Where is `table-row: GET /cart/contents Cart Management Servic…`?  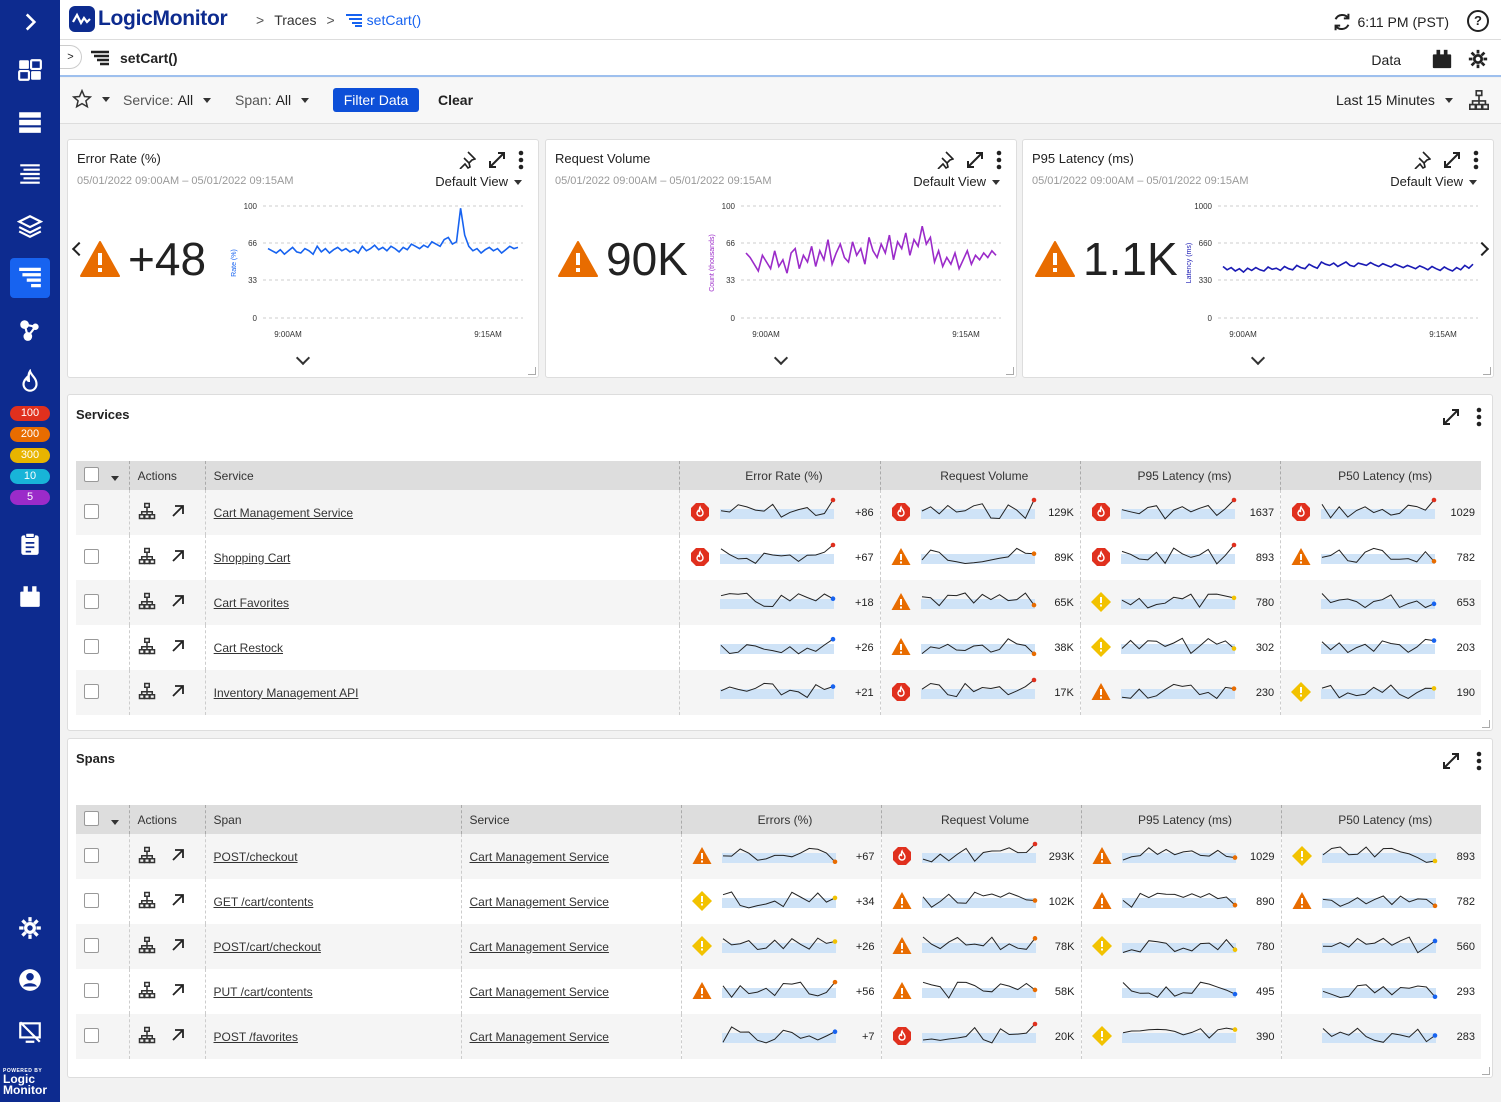 table-row: GET /cart/contents Cart Management Servic… is located at coordinates (778, 901).